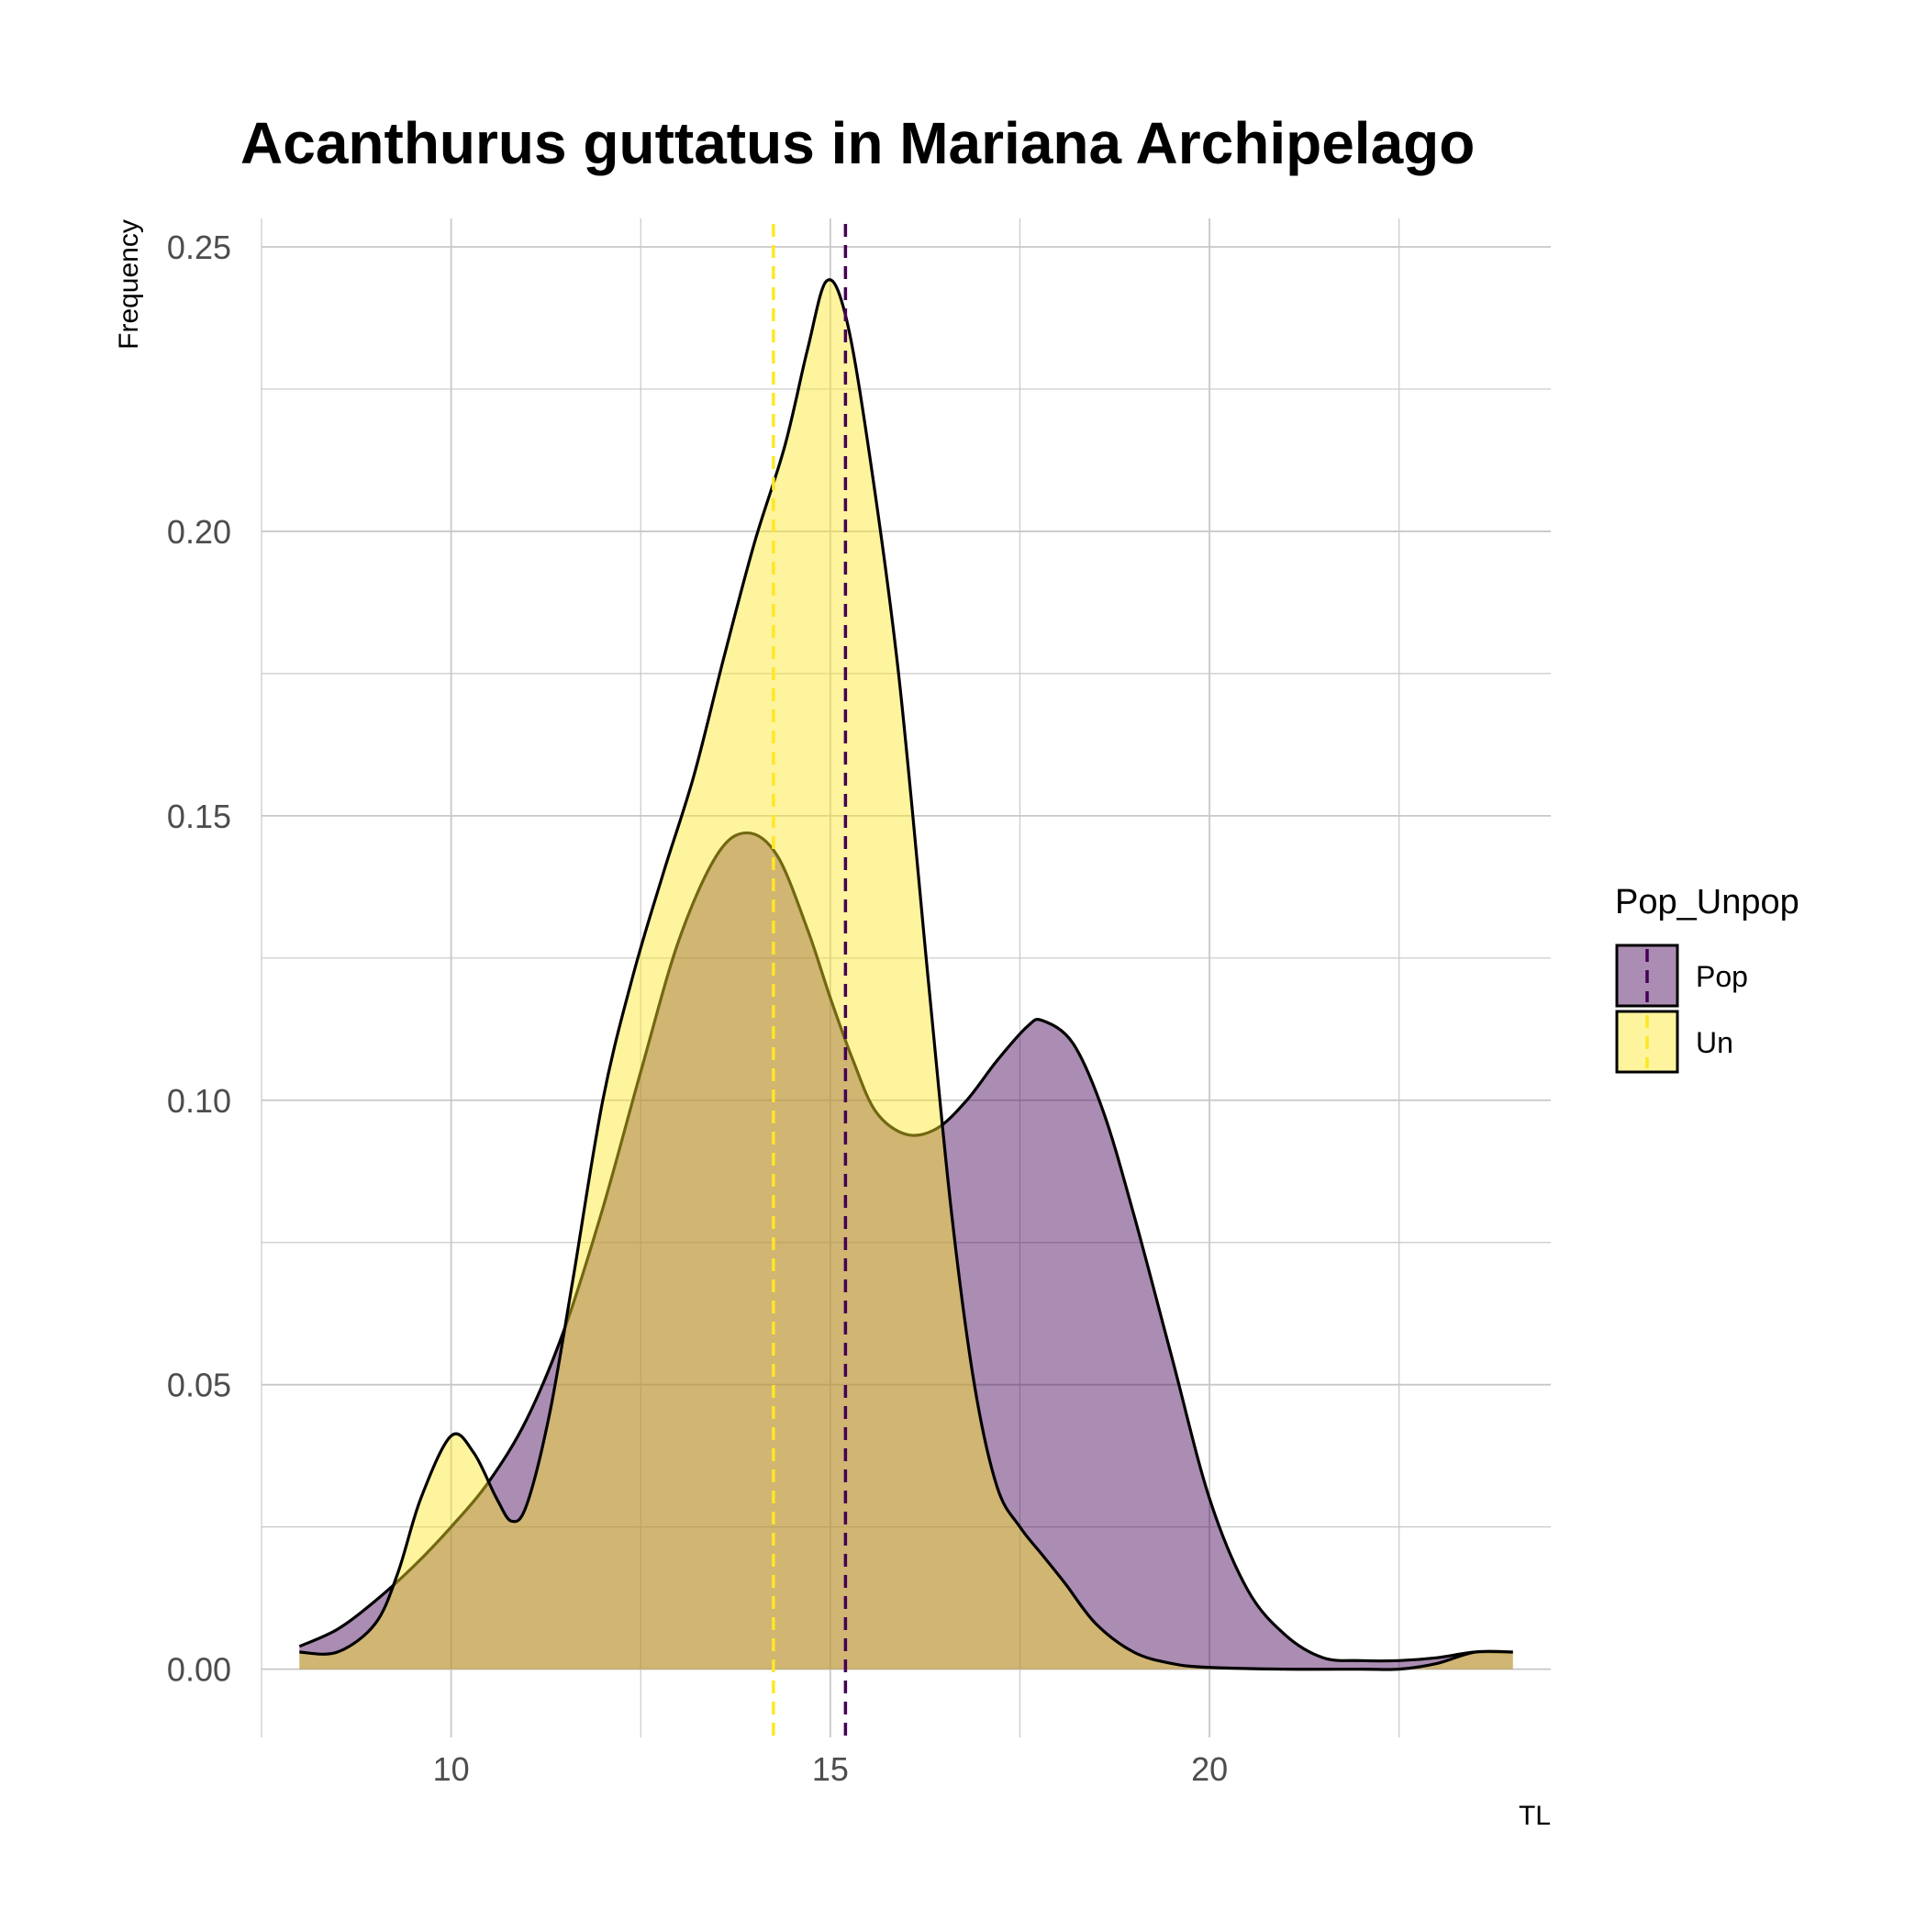 This screenshot has height=1932, width=1927. Describe the element at coordinates (1714, 1043) in the screenshot. I see `legend-label: Un` at that location.